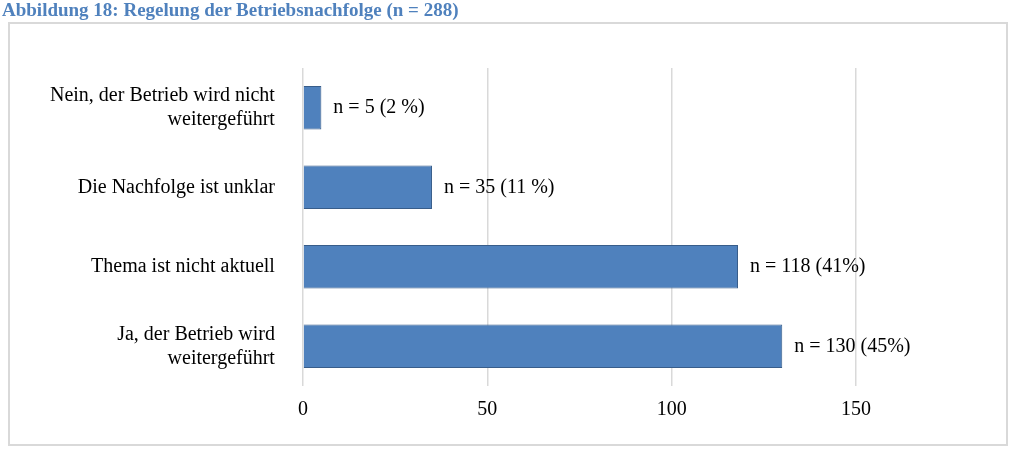 The image size is (1015, 450). What do you see at coordinates (162, 106) in the screenshot?
I see `y-tick-label: Nein, der Betrieb wird nicht weitergeführt` at bounding box center [162, 106].